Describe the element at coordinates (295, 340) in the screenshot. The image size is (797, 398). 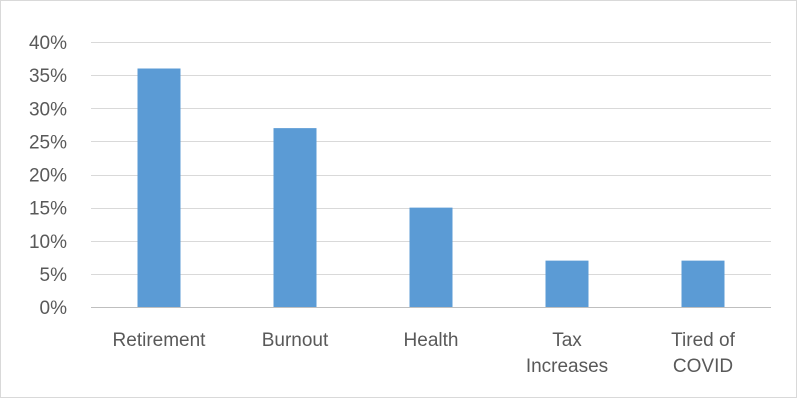
I see `x-tick-label: Burnout` at that location.